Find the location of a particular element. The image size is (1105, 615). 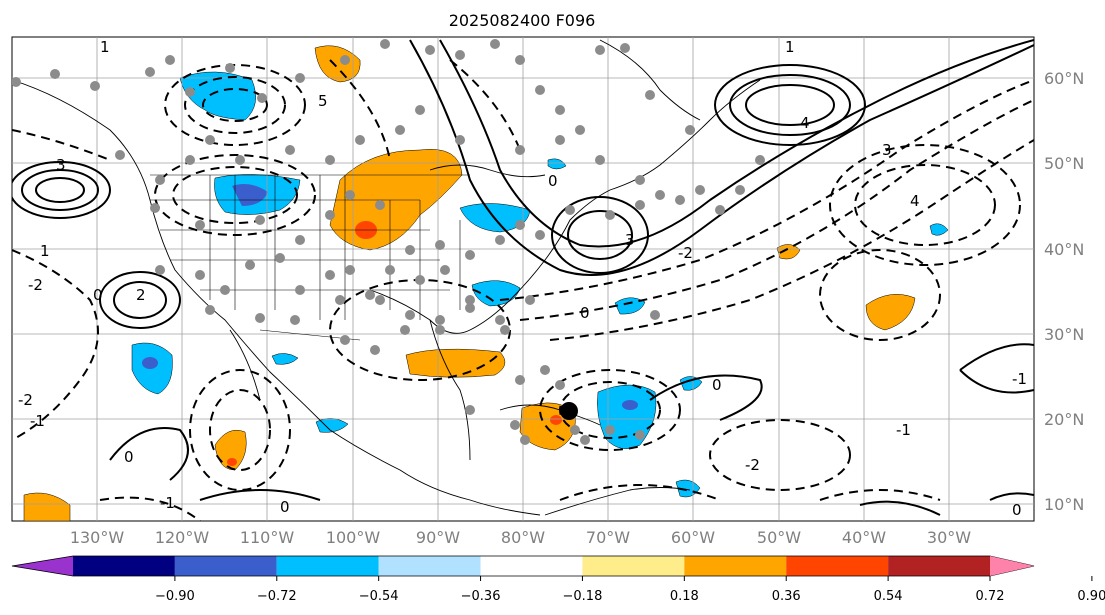

colorbar-over-arrow is located at coordinates (1012, 566).